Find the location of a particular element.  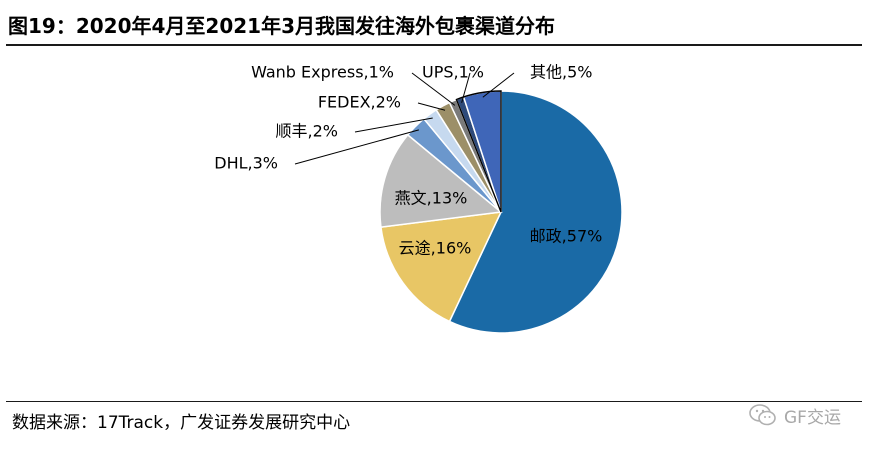

leader-line-顺丰 is located at coordinates (393, 125).